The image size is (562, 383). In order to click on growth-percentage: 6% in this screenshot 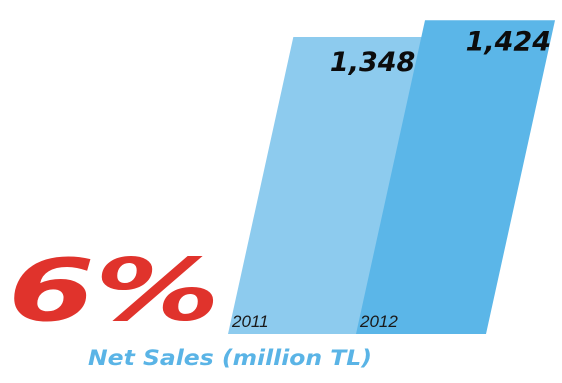, I will do `click(114, 291)`.